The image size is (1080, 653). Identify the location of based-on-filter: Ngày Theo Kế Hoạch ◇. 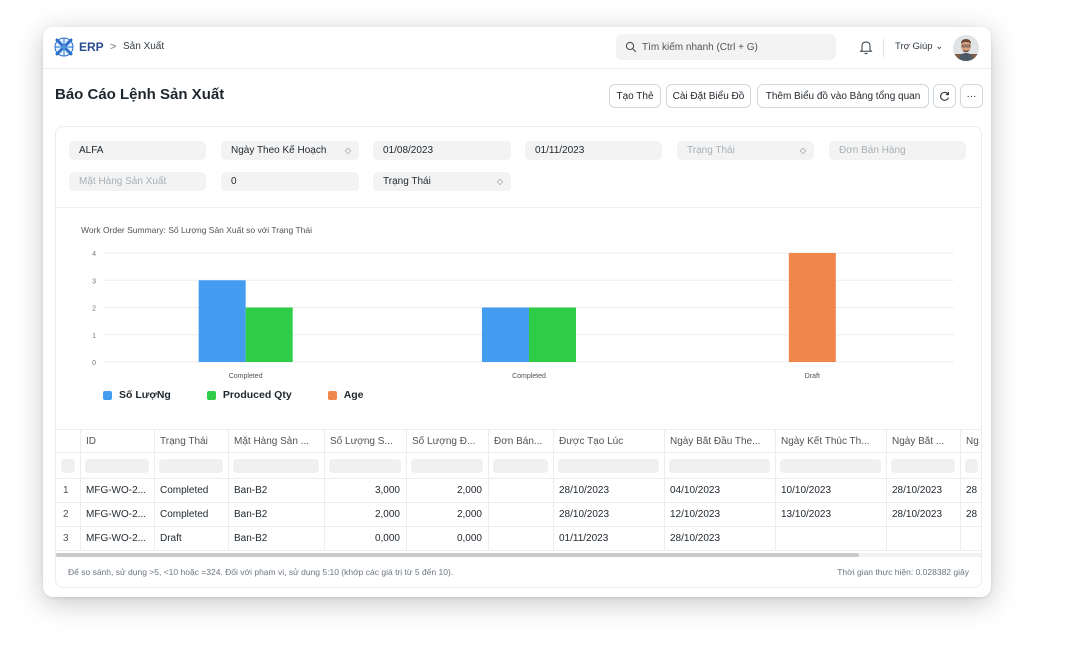
(290, 150).